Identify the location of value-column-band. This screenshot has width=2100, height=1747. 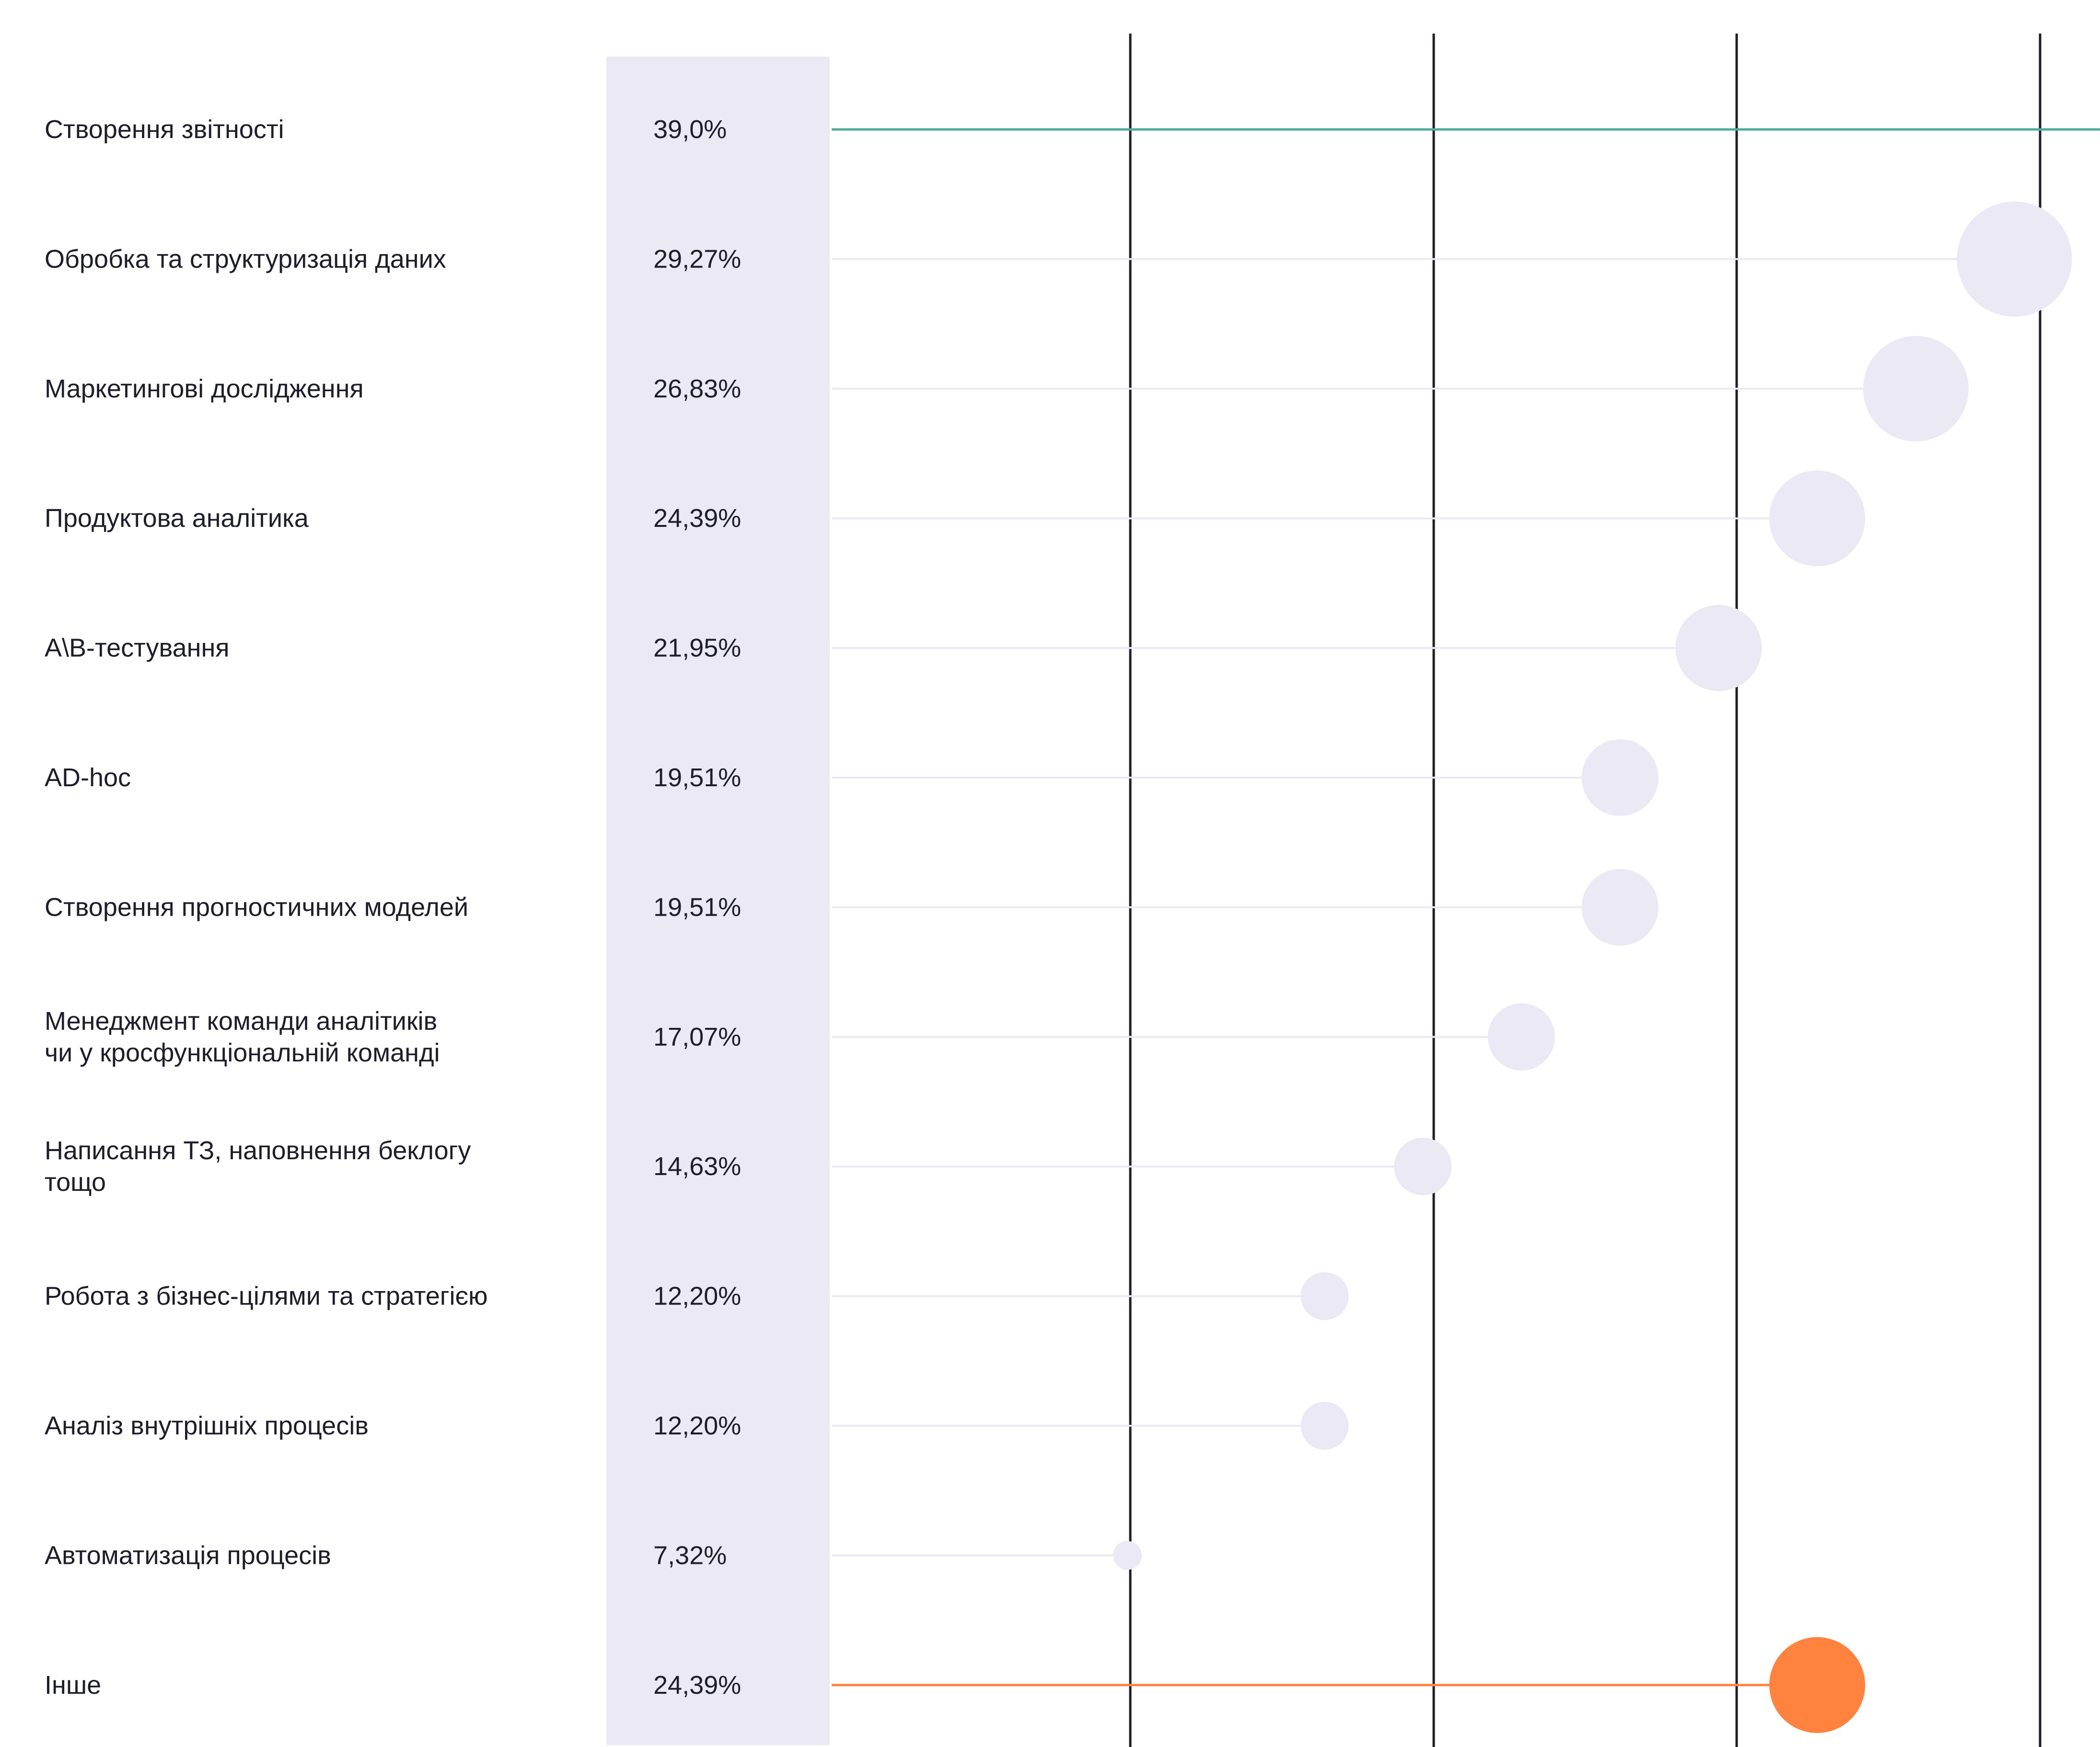
(718, 901).